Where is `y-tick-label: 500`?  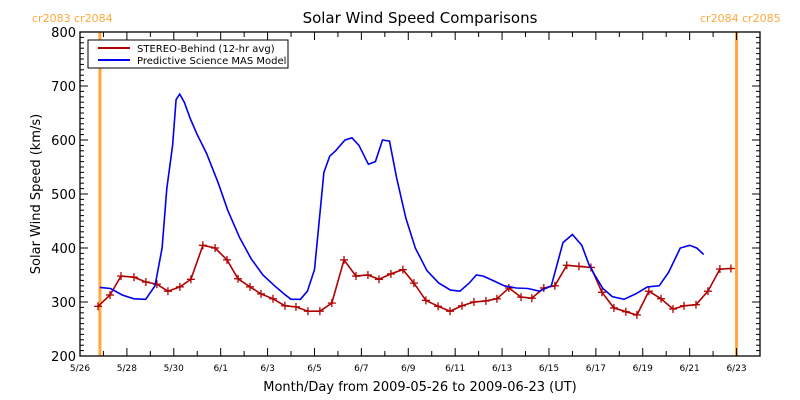
y-tick-label: 500 is located at coordinates (63, 195).